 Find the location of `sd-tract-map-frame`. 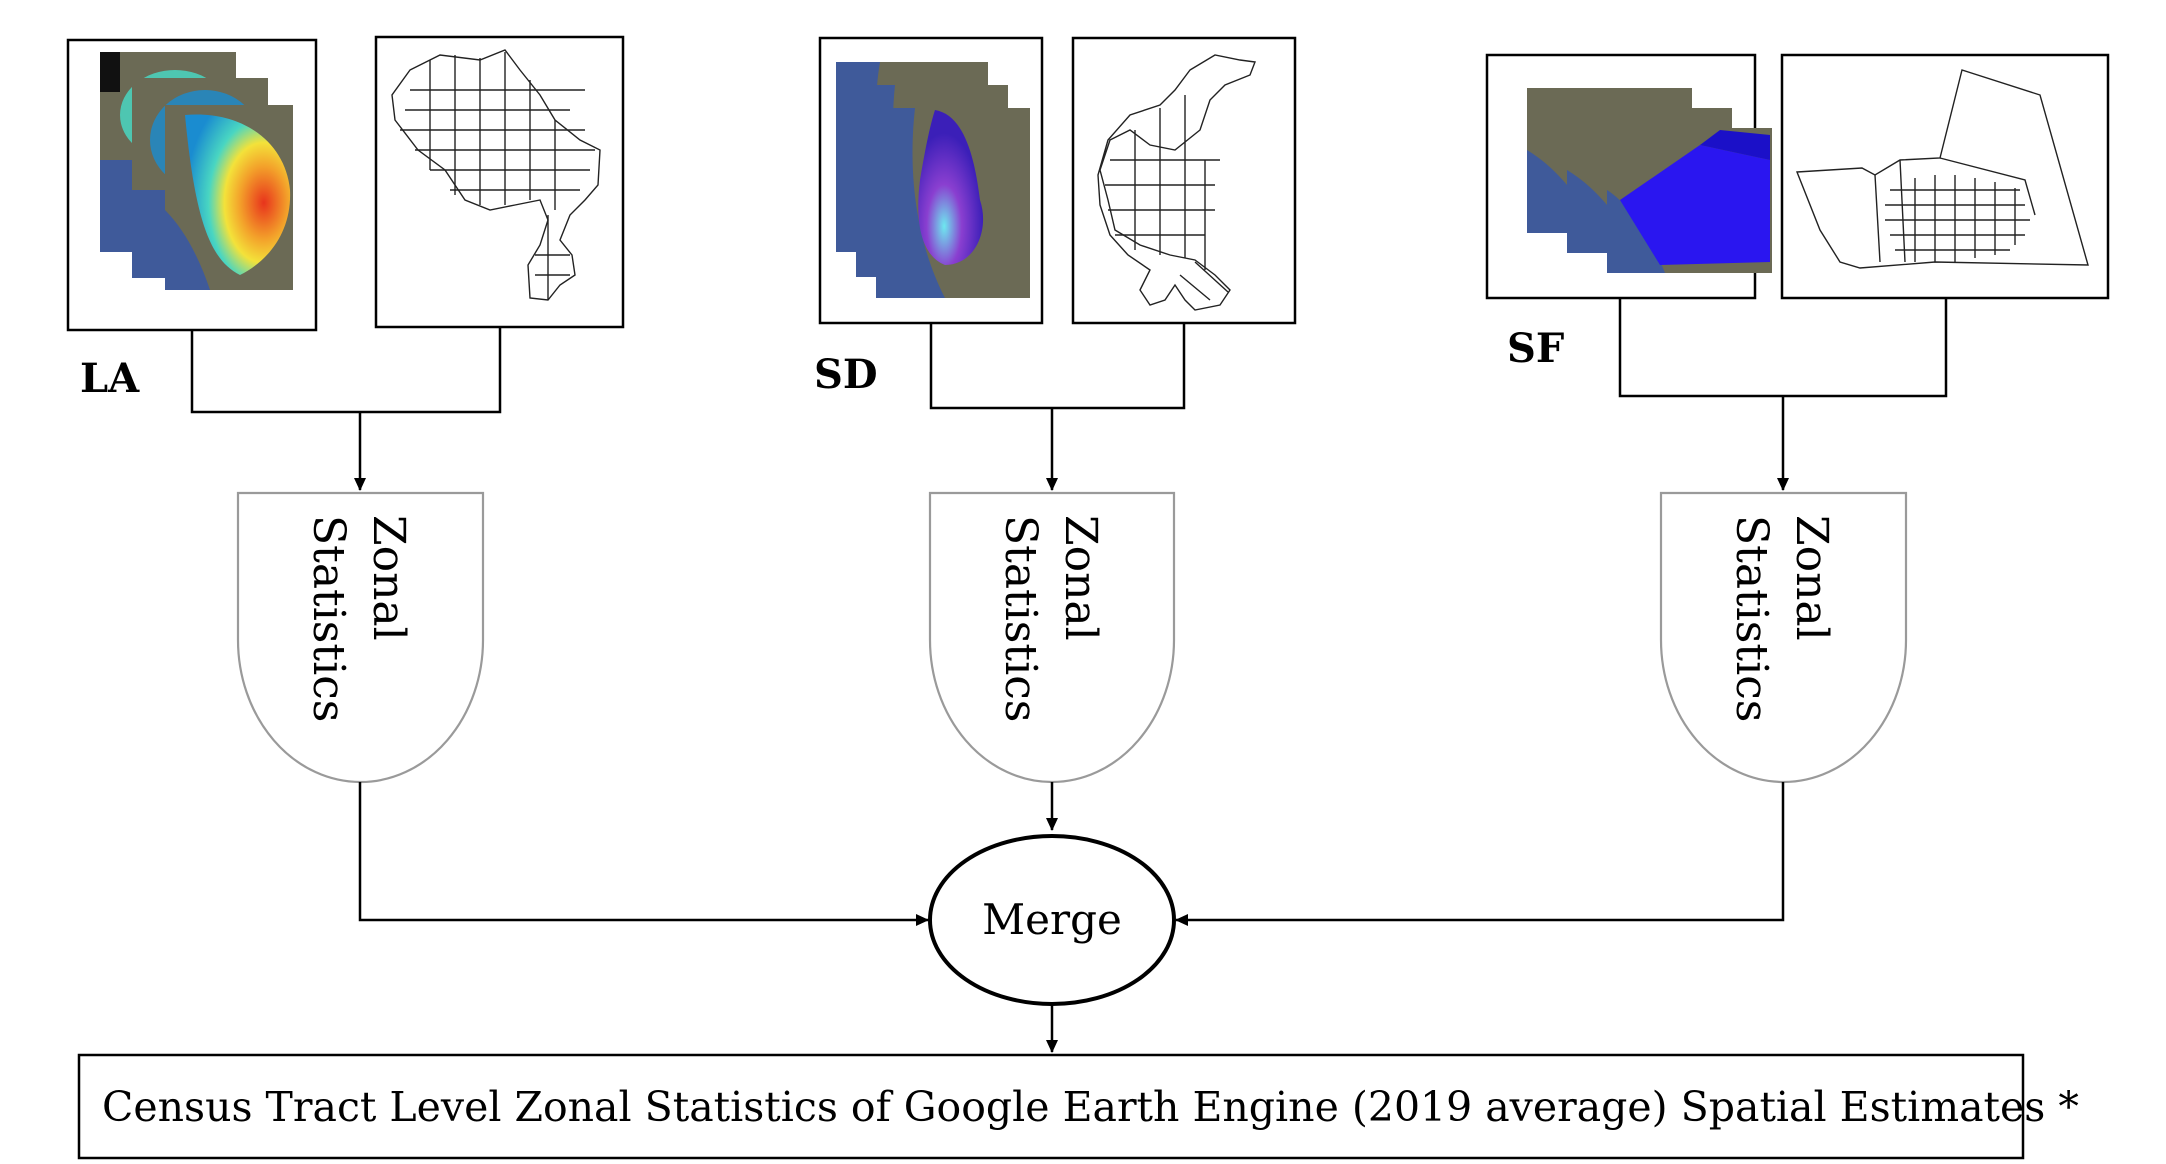

sd-tract-map-frame is located at coordinates (1184, 180).